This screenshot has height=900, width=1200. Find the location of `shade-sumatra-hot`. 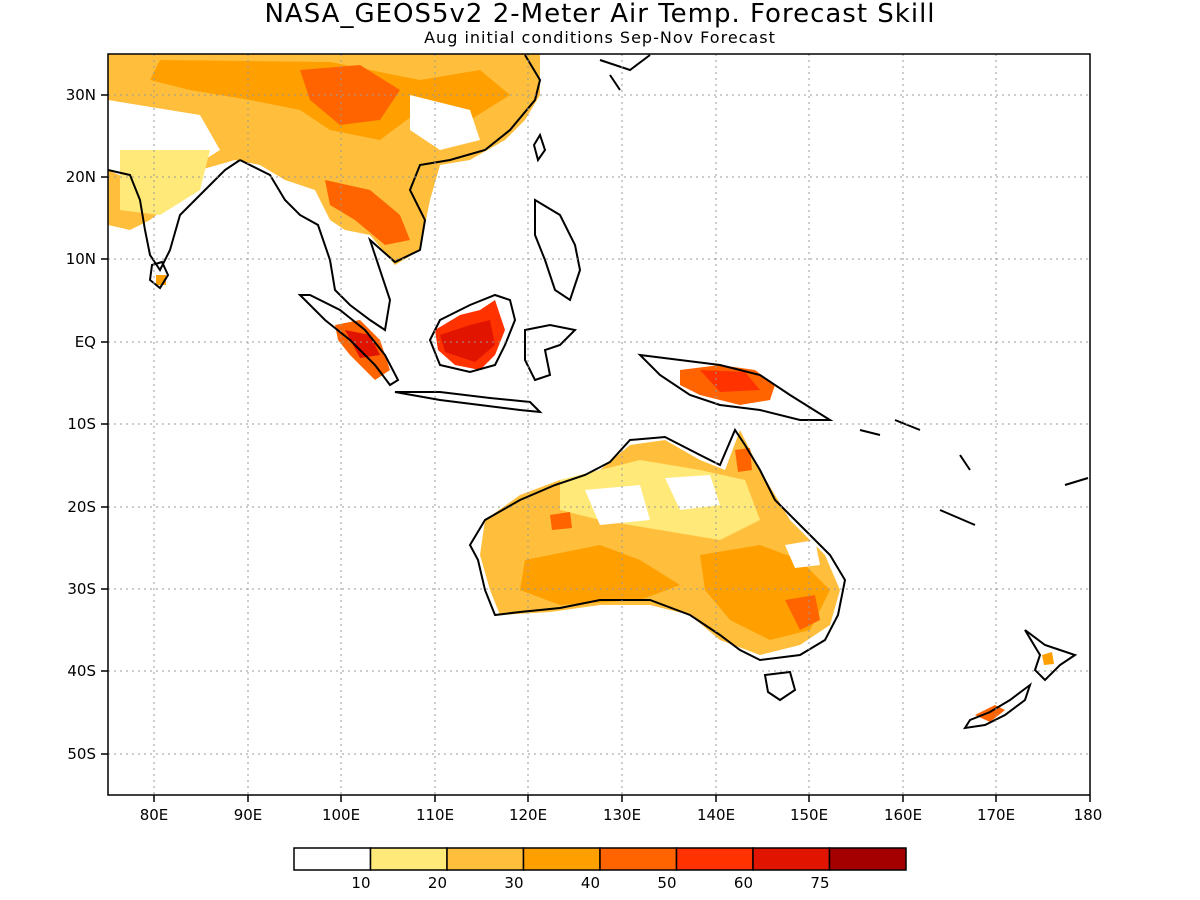

shade-sumatra-hot is located at coordinates (362, 344).